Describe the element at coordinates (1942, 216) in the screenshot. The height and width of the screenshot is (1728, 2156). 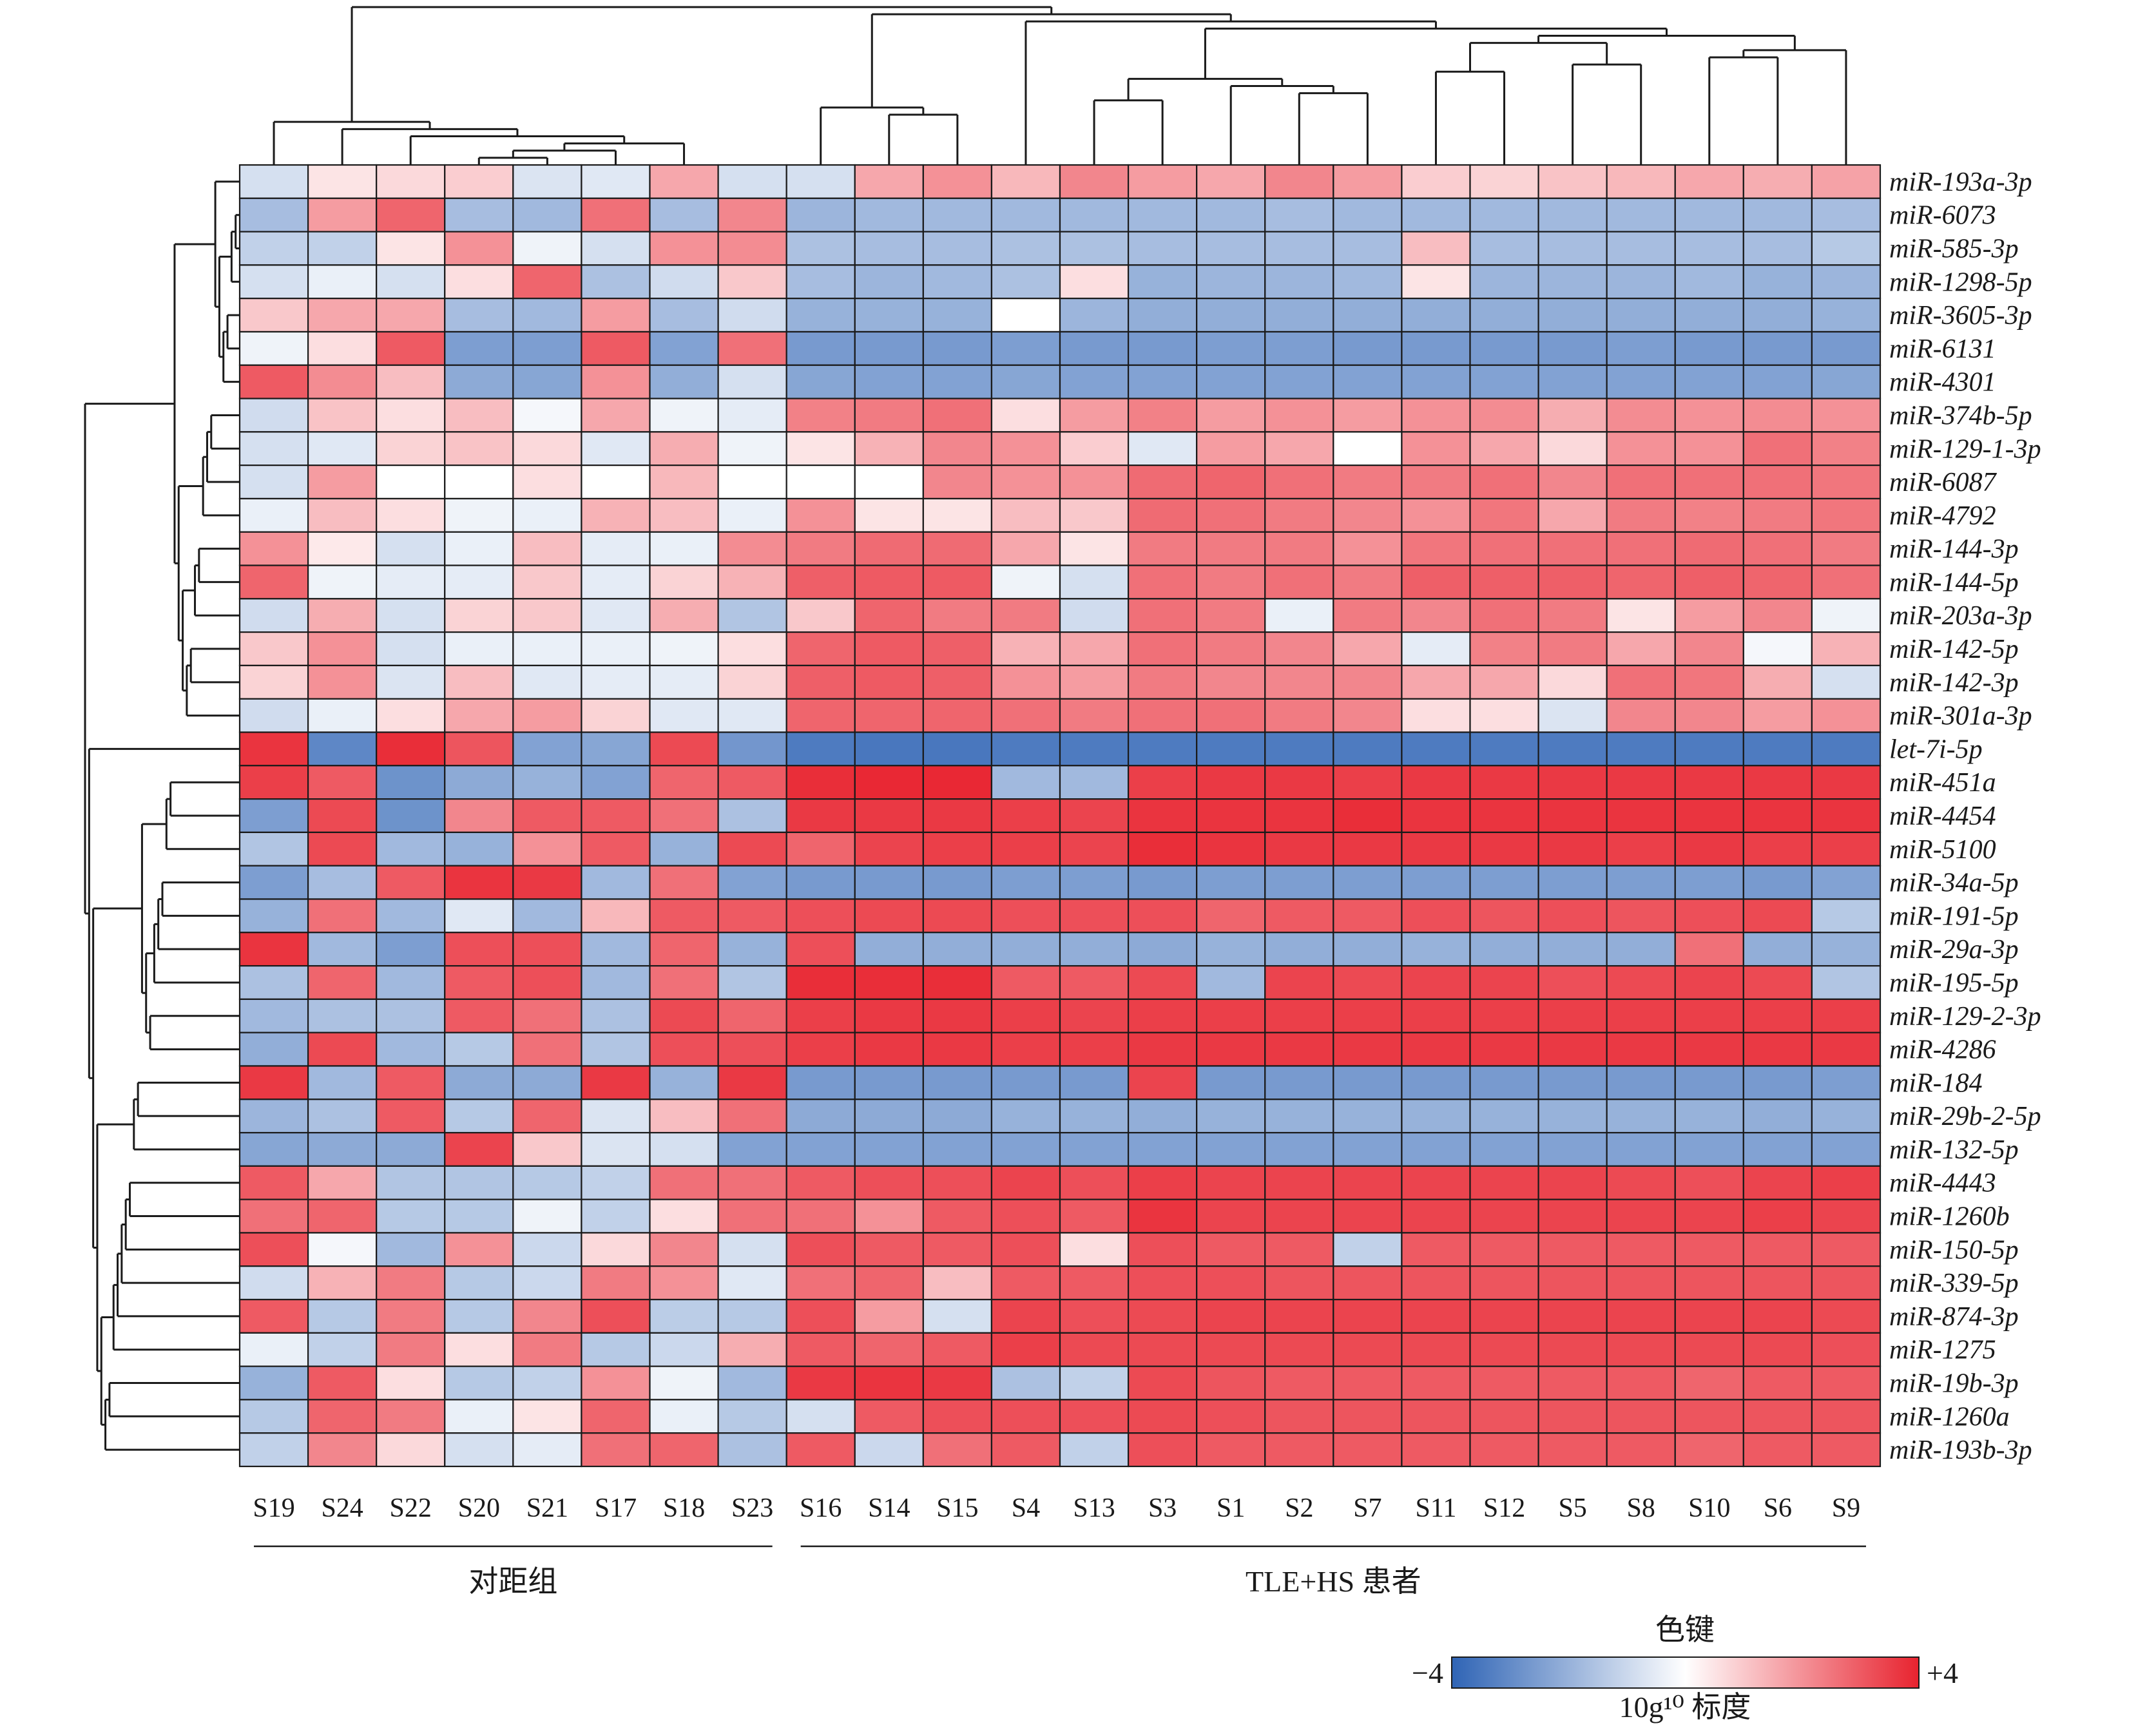
I see `row-label: miR-6073` at that location.